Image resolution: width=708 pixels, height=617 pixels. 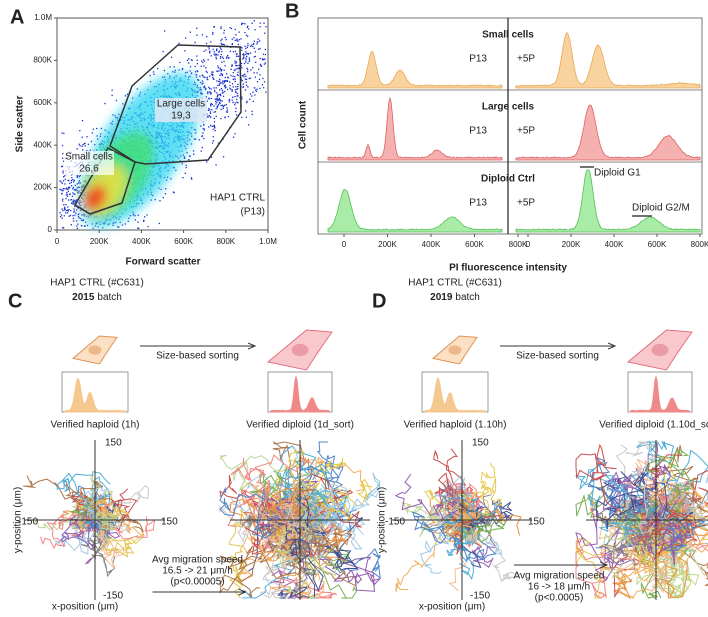 I want to click on y-tick-label: 600K, so click(x=42, y=102).